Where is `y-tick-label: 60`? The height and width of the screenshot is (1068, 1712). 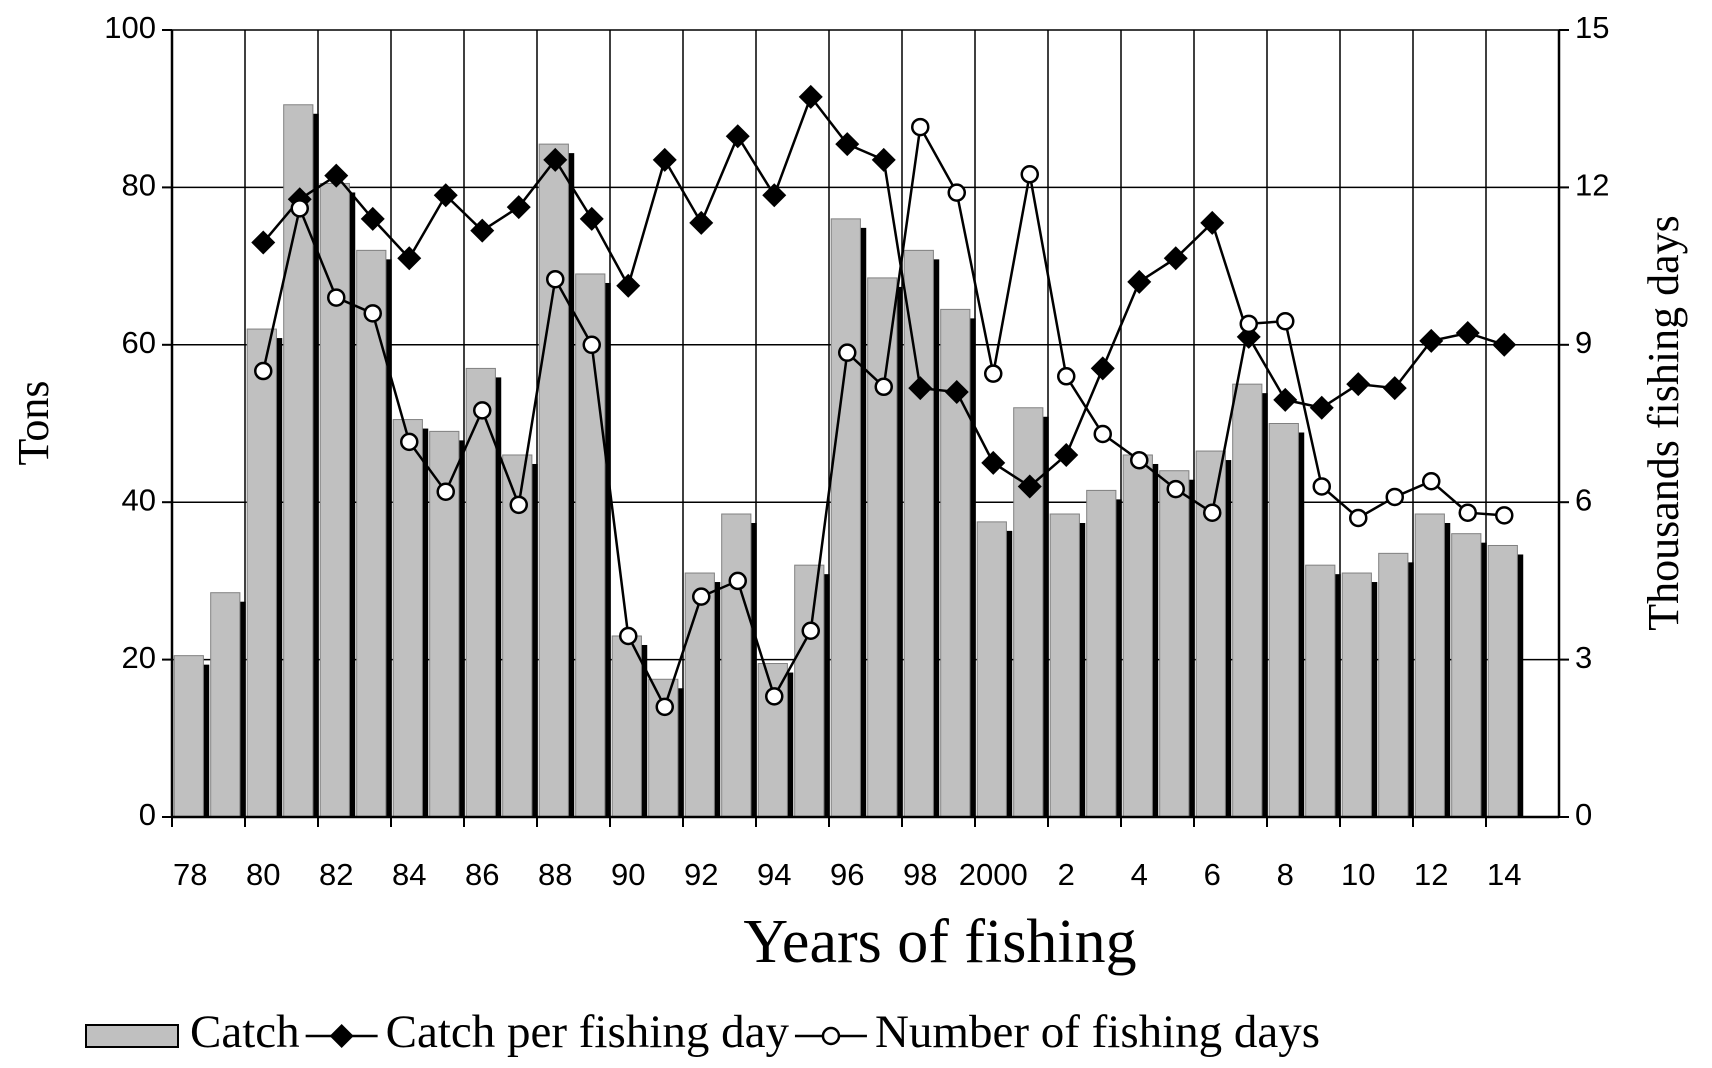 y-tick-label: 60 is located at coordinates (139, 342).